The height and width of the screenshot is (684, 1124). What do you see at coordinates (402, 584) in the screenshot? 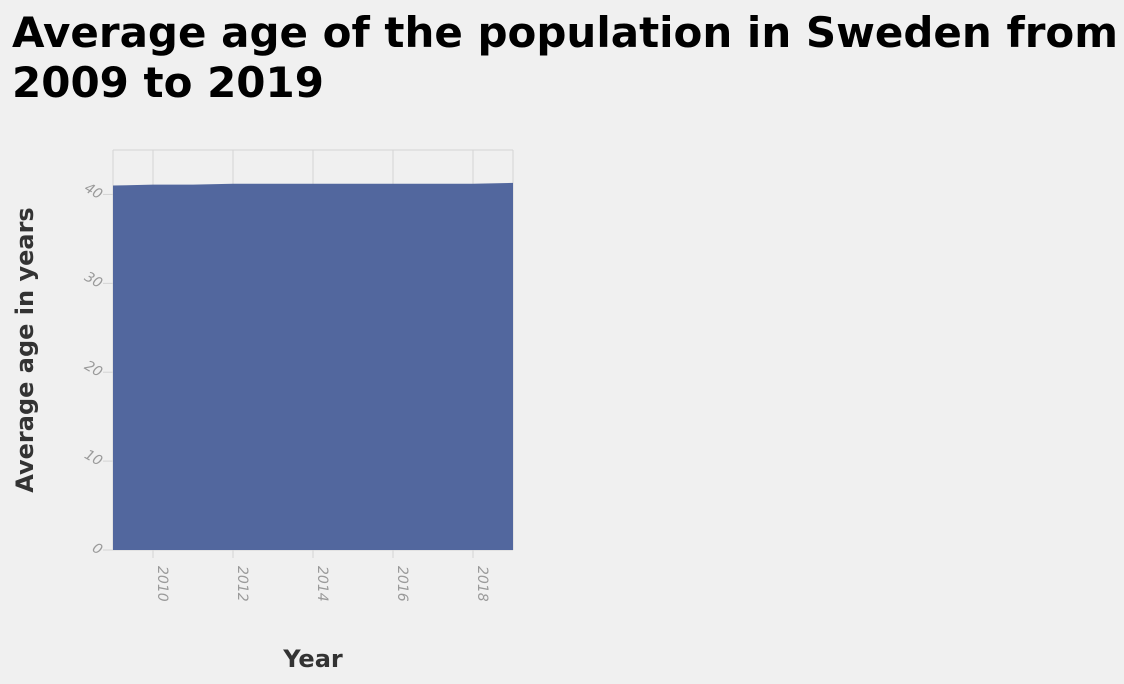
I see `x-tick-label: 2016` at bounding box center [402, 584].